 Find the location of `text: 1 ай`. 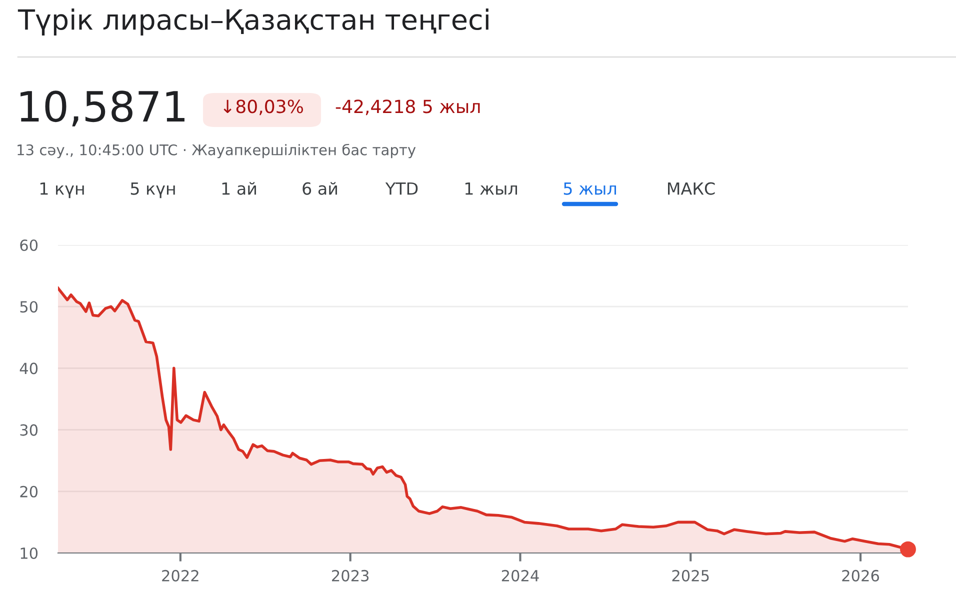

text: 1 ай is located at coordinates (239, 188).